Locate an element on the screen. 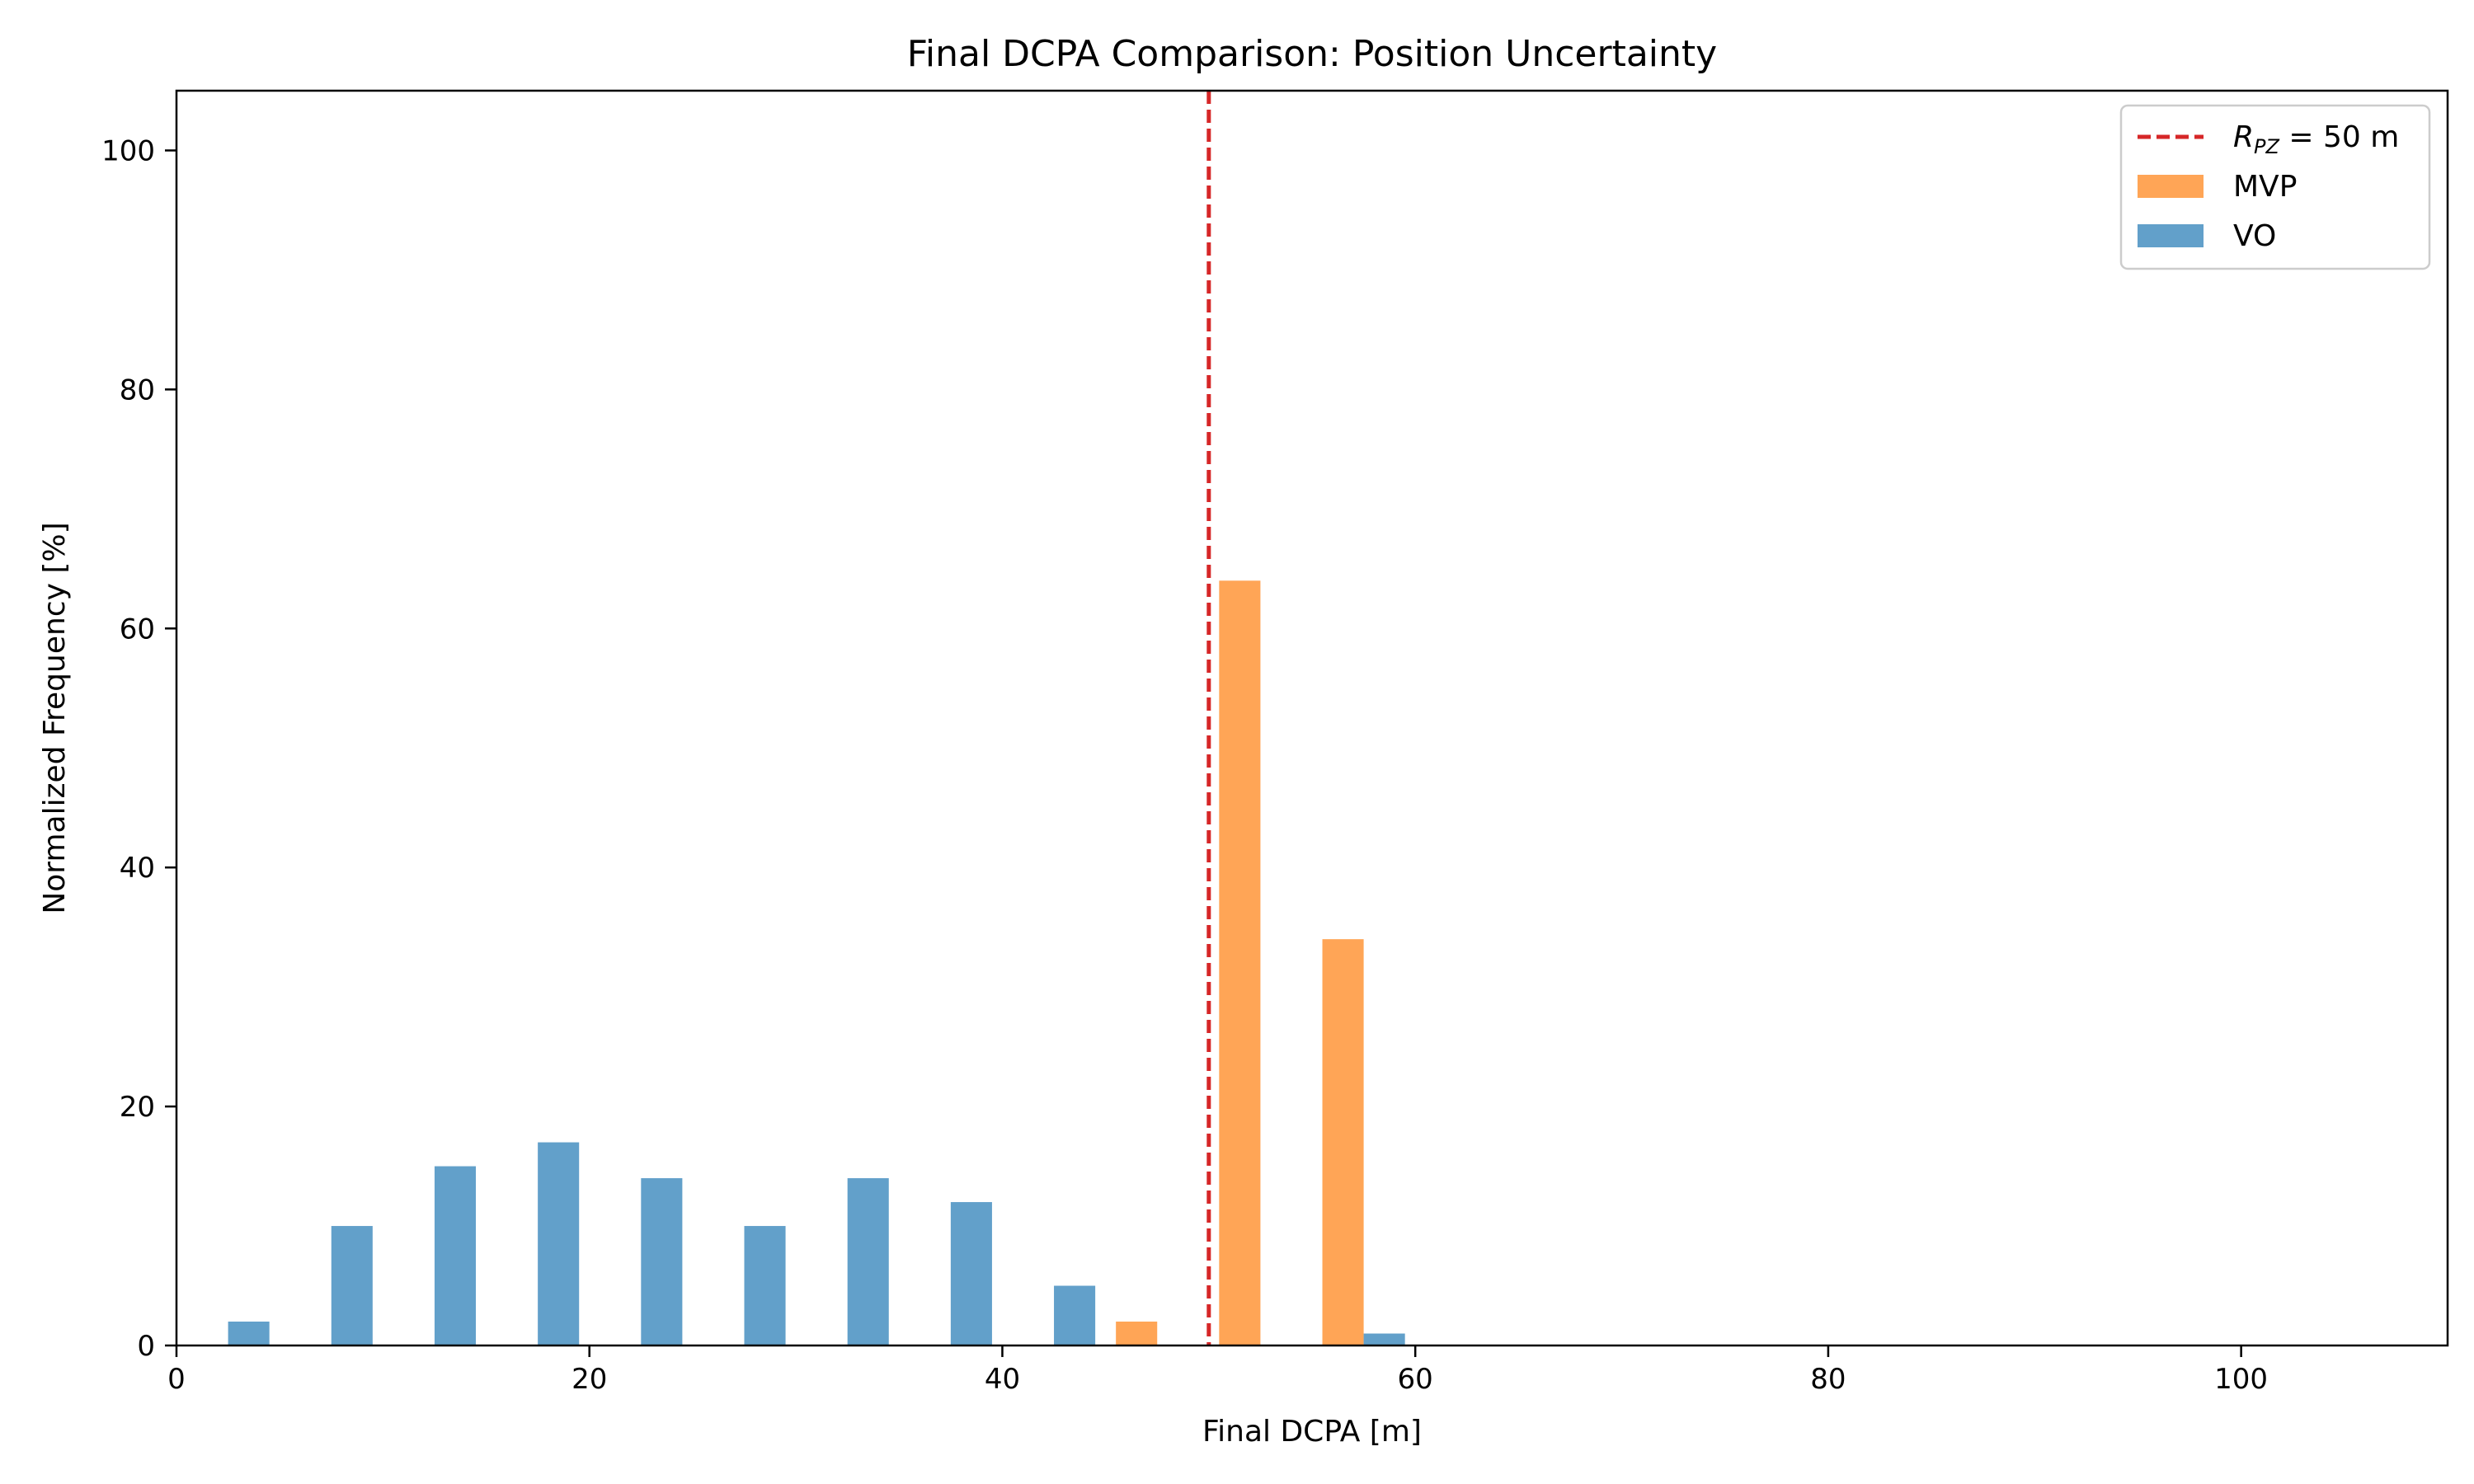 The height and width of the screenshot is (1484, 2474). x-tick-label: 40 is located at coordinates (1002, 1379).